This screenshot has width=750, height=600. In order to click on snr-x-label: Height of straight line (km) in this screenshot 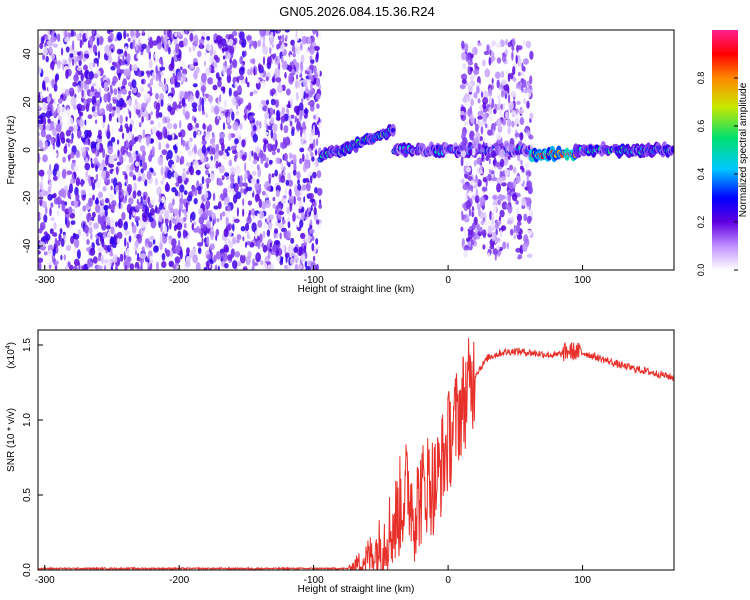, I will do `click(356, 589)`.